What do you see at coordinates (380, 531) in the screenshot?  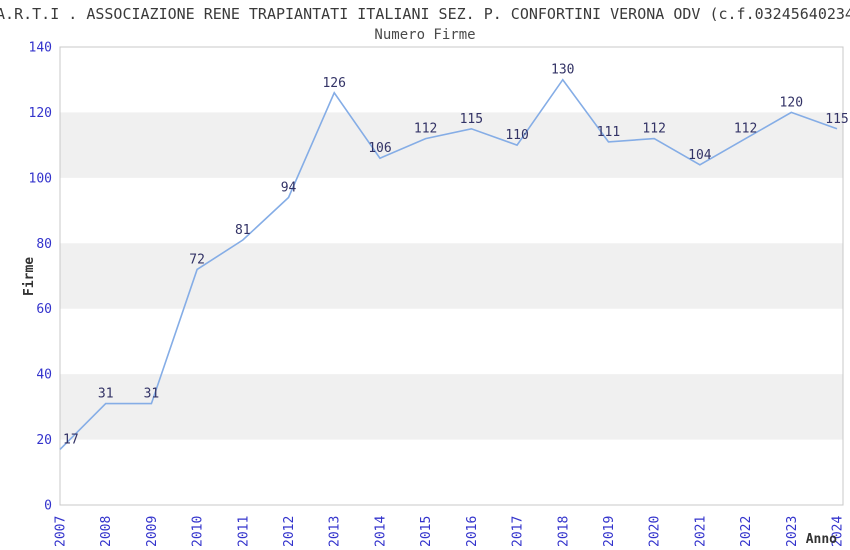 I see `x-tick-label: 2014` at bounding box center [380, 531].